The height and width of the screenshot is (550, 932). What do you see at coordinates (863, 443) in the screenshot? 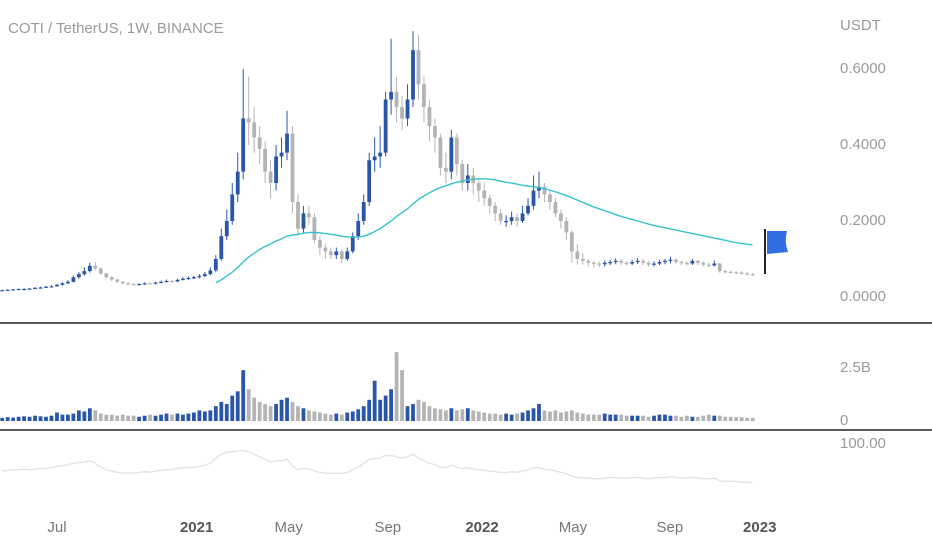
I see `y-tick-label: 100.00` at bounding box center [863, 443].